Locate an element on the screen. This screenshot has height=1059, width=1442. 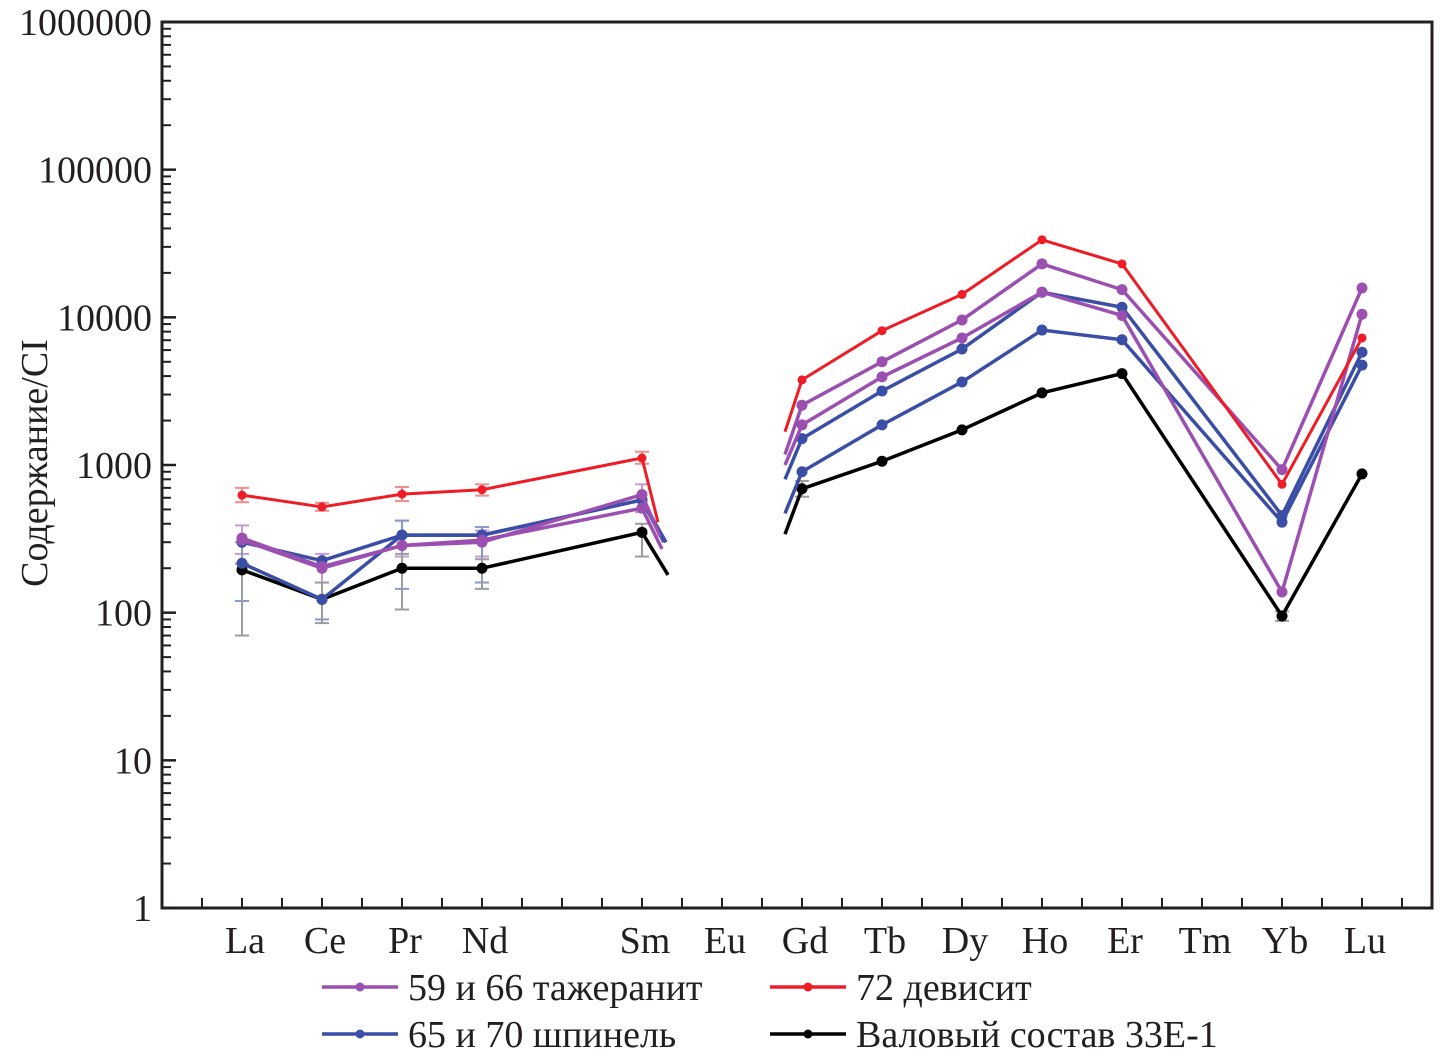
x-tick-label-ho: Ho is located at coordinates (1045, 941).